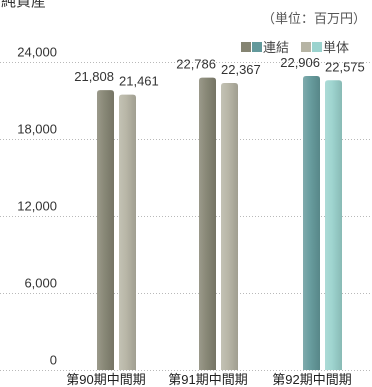  Describe the element at coordinates (241, 69) in the screenshot. I see `data-label: 22,367` at that location.